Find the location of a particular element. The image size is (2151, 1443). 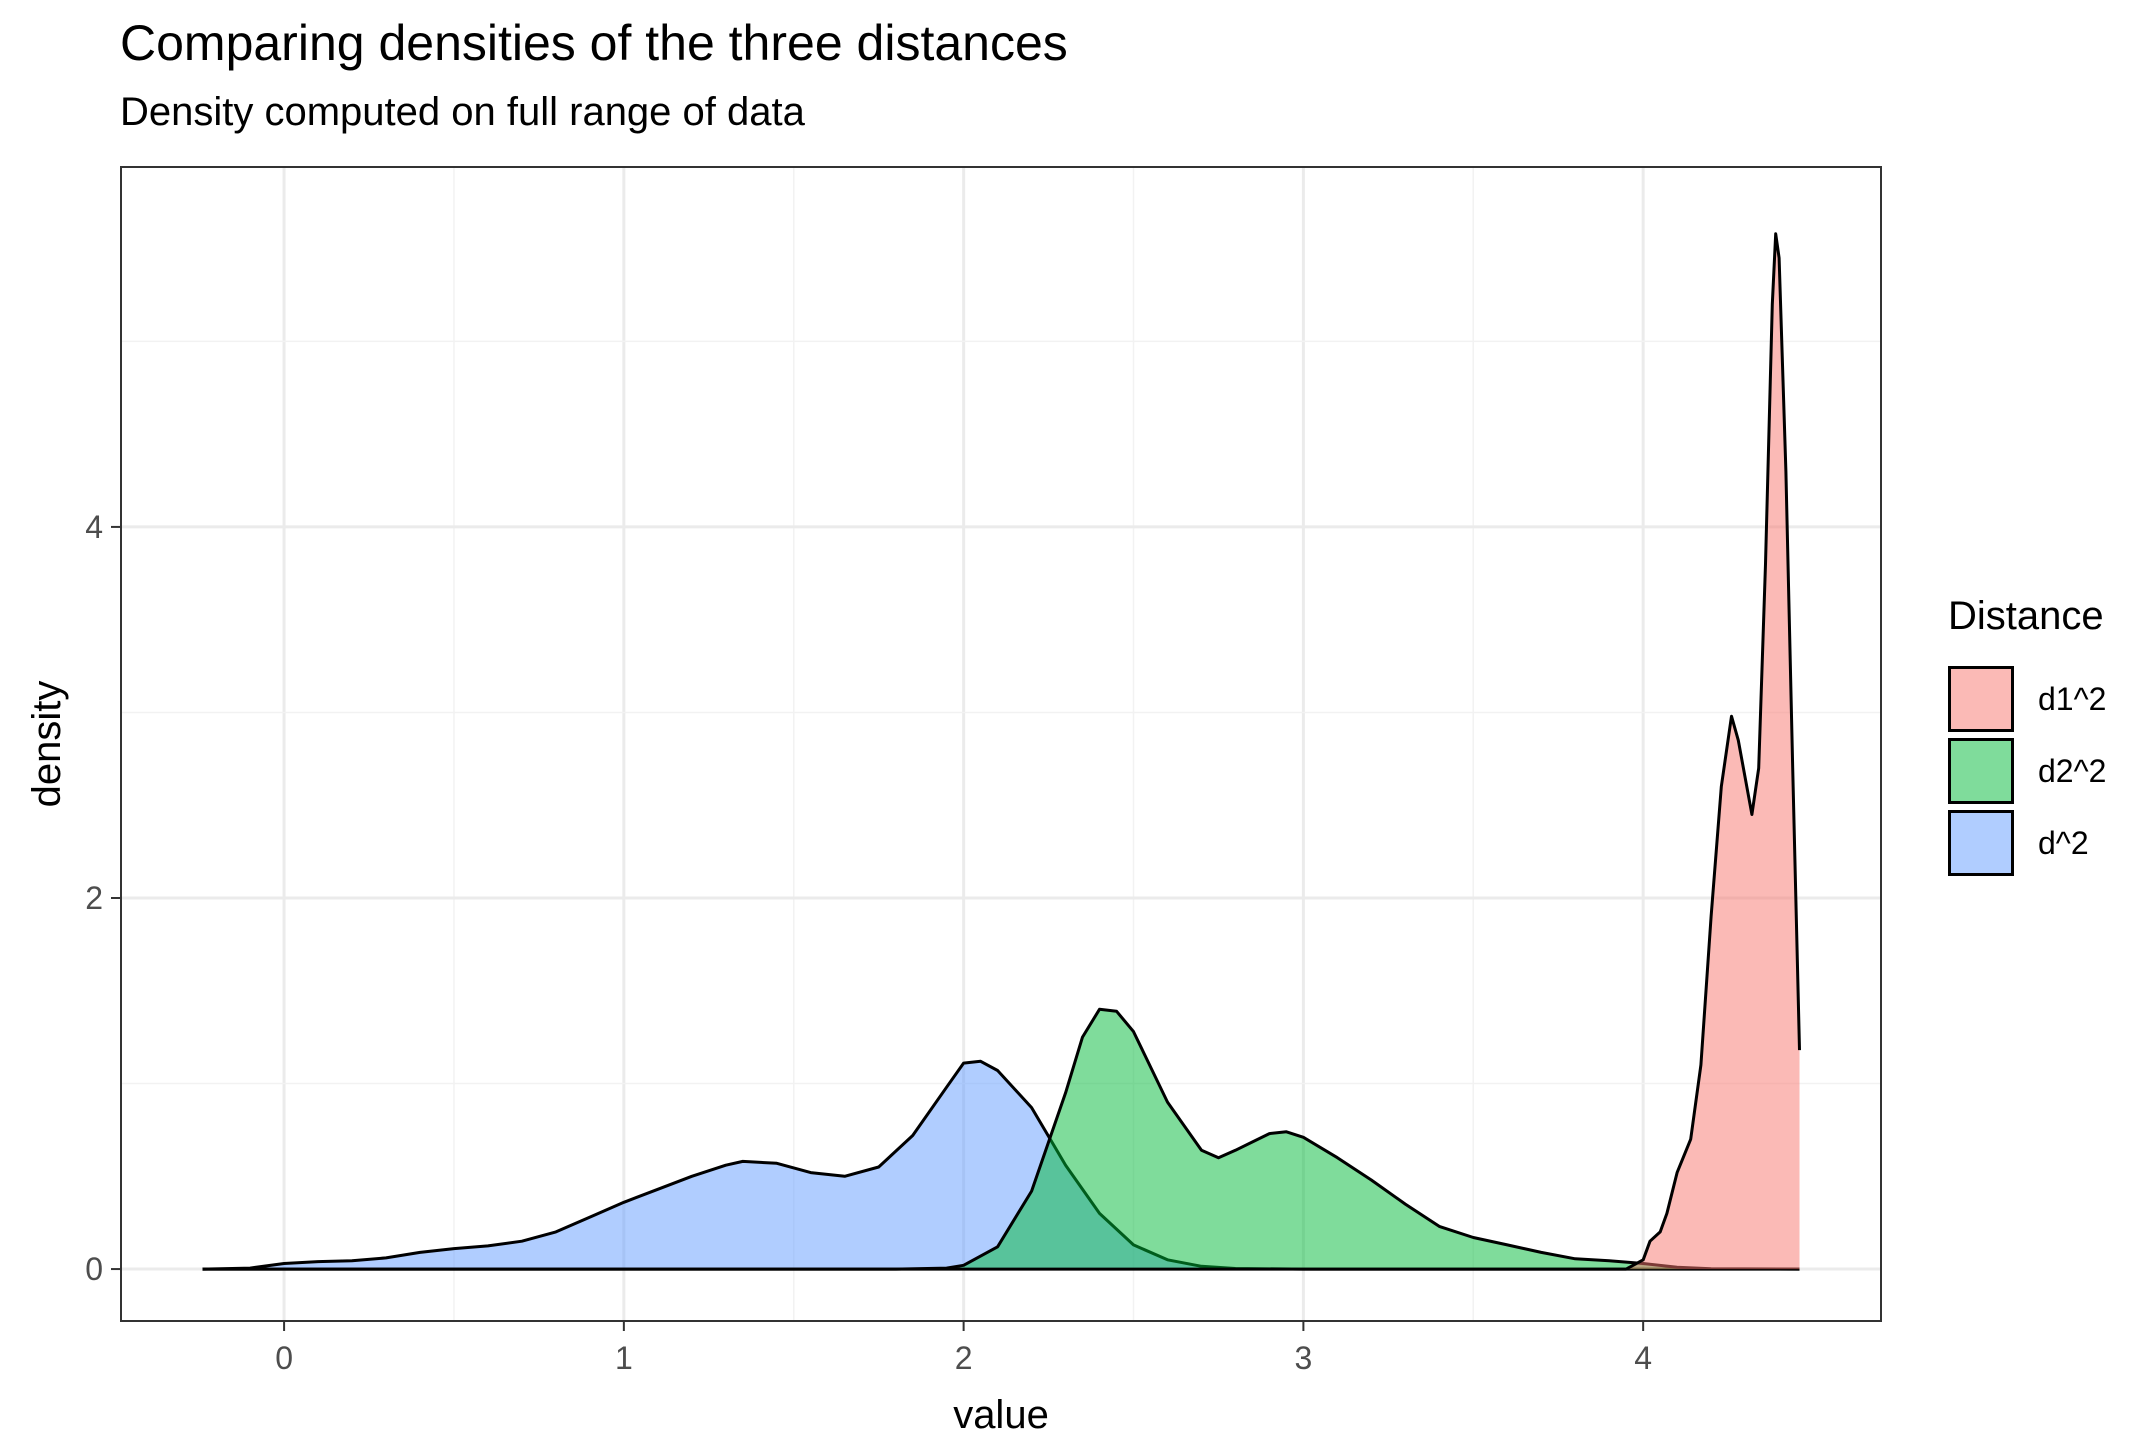

legend: Distance d1^2 d2^2 d^2 is located at coordinates (2027, 736).